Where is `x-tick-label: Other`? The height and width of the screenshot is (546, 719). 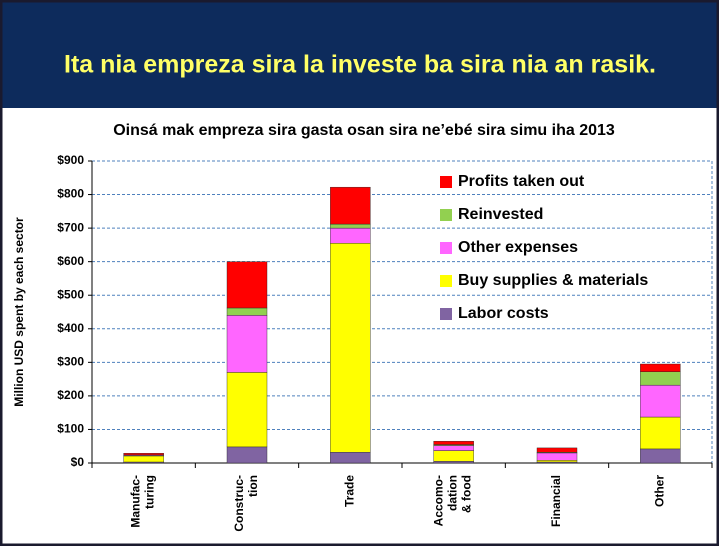 x-tick-label: Other is located at coordinates (660, 491).